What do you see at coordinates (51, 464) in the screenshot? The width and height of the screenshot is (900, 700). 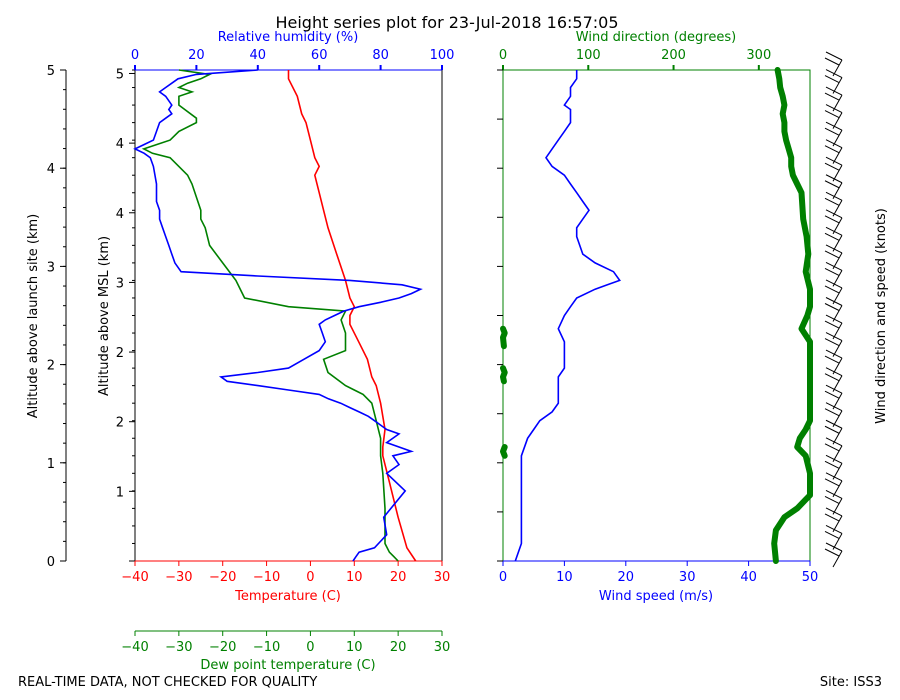 I see `launch-altitude-tick-label: 1` at bounding box center [51, 464].